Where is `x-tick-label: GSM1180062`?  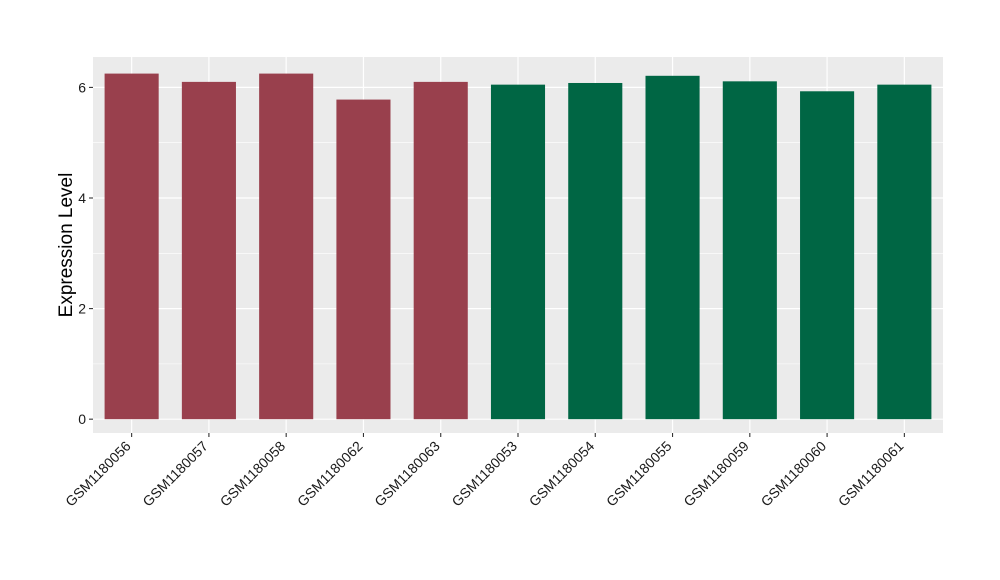 x-tick-label: GSM1180062 is located at coordinates (330, 474).